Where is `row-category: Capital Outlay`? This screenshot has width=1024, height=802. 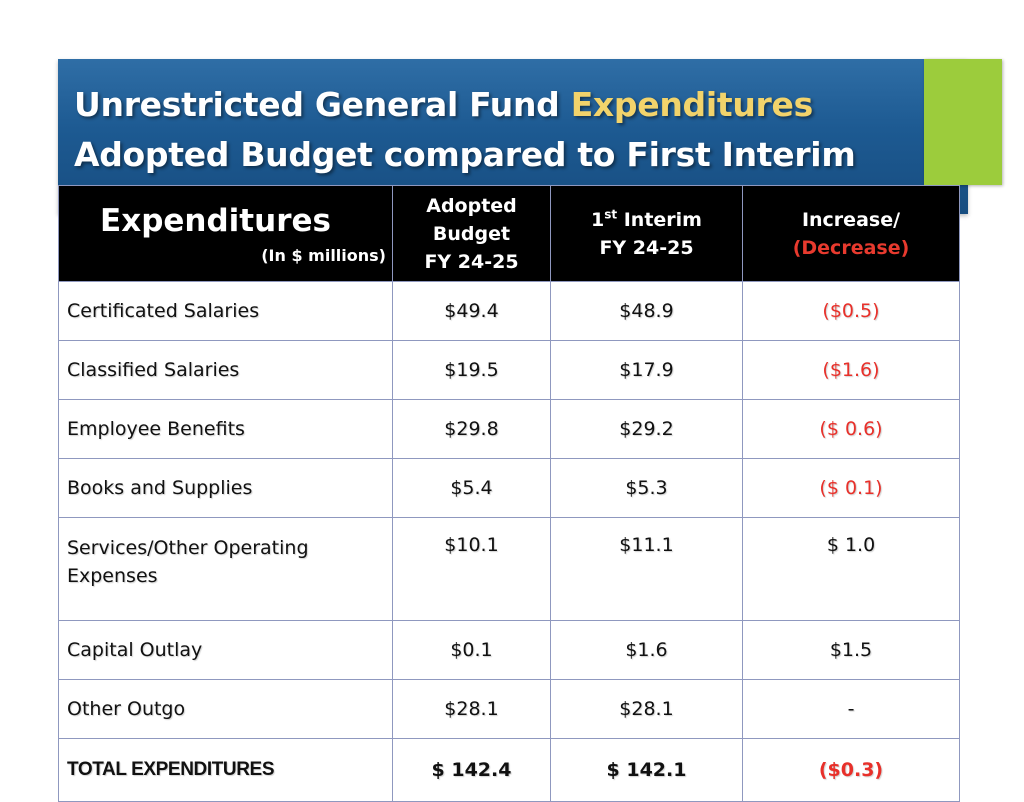 row-category: Capital Outlay is located at coordinates (225, 650).